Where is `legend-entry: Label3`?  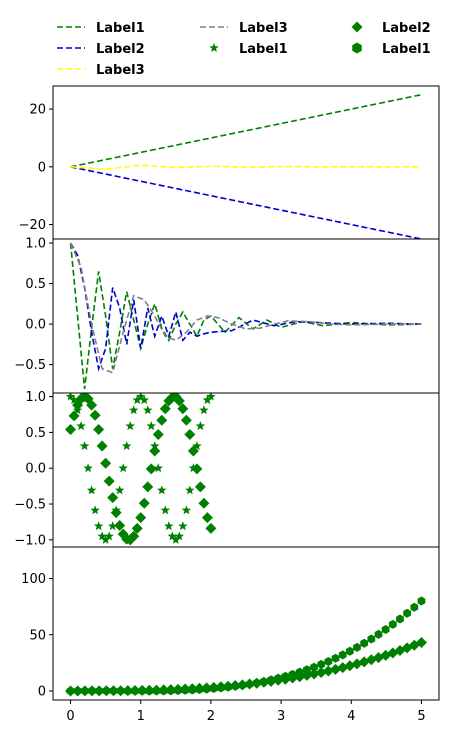
legend-entry: Label3 is located at coordinates (244, 28).